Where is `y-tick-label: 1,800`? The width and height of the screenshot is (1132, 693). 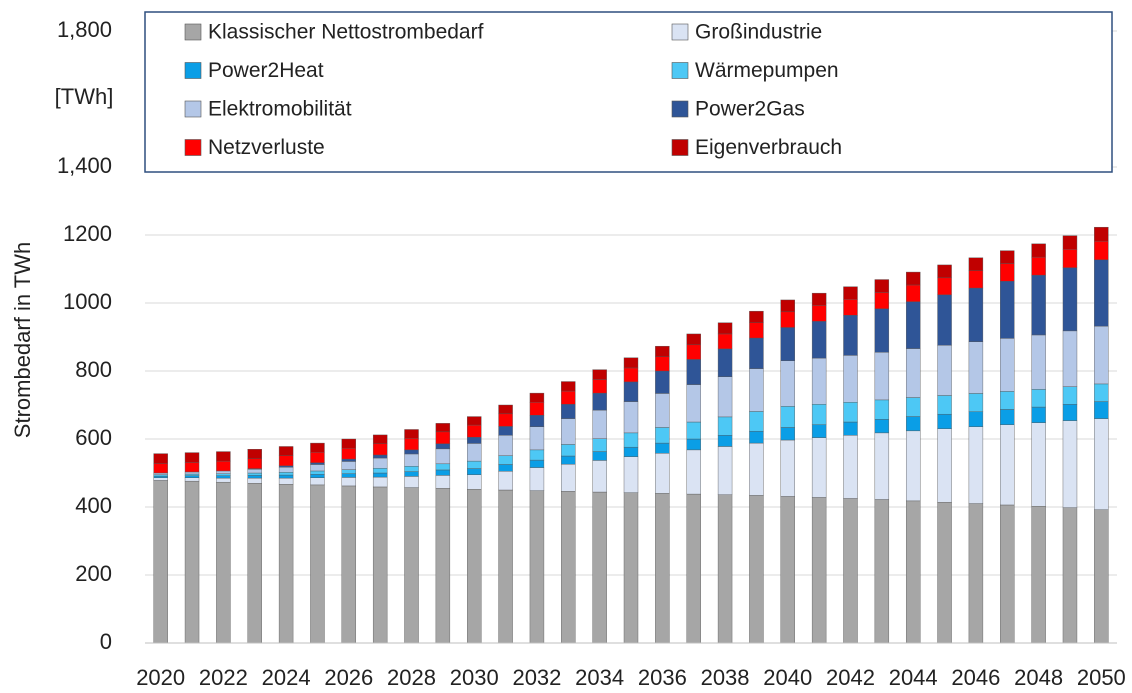 y-tick-label: 1,800 is located at coordinates (84, 29).